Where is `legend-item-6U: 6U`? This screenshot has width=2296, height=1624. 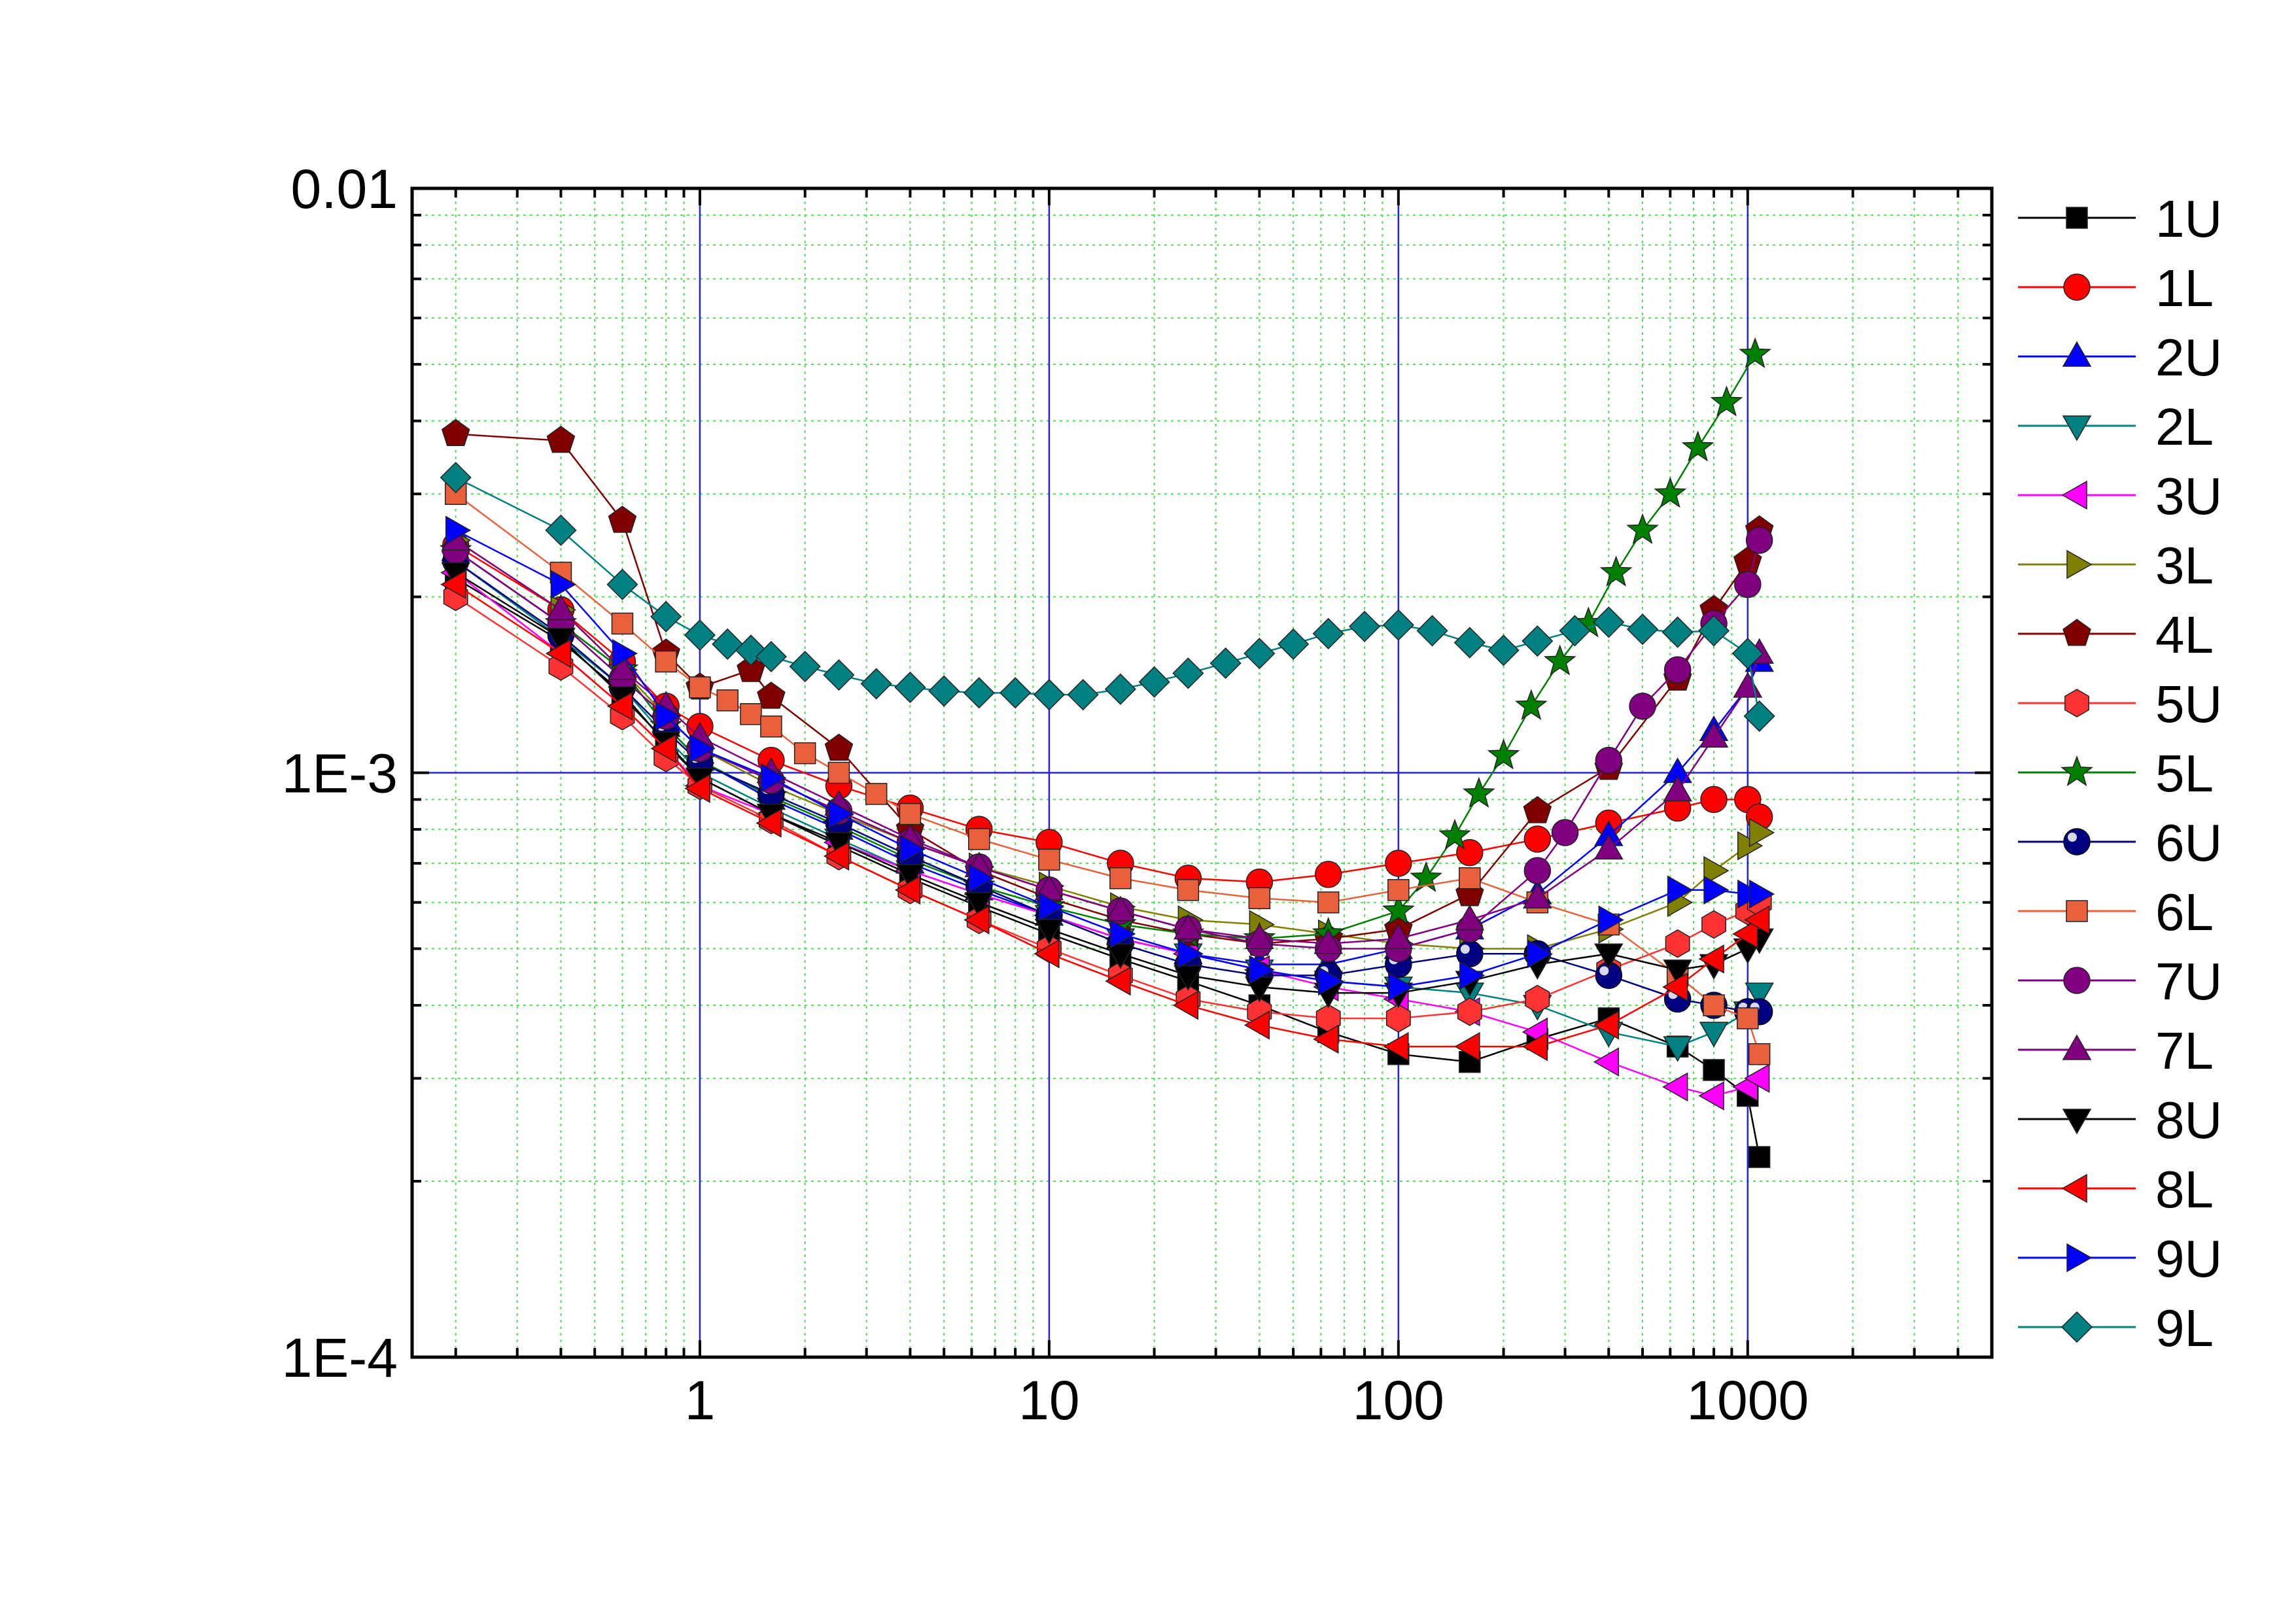
legend-item-6U: 6U is located at coordinates (2120, 843).